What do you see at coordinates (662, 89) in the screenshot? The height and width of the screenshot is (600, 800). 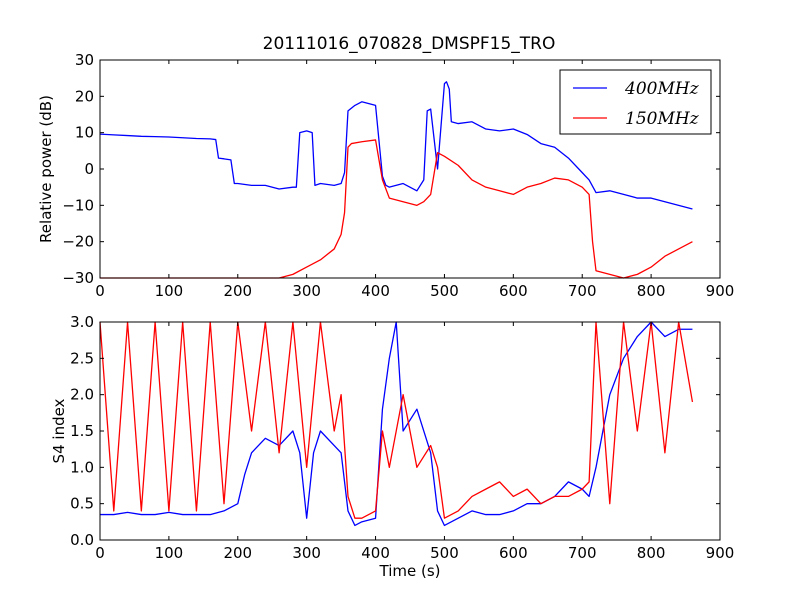 I see `legend-label-400mhz: 400MHz` at bounding box center [662, 89].